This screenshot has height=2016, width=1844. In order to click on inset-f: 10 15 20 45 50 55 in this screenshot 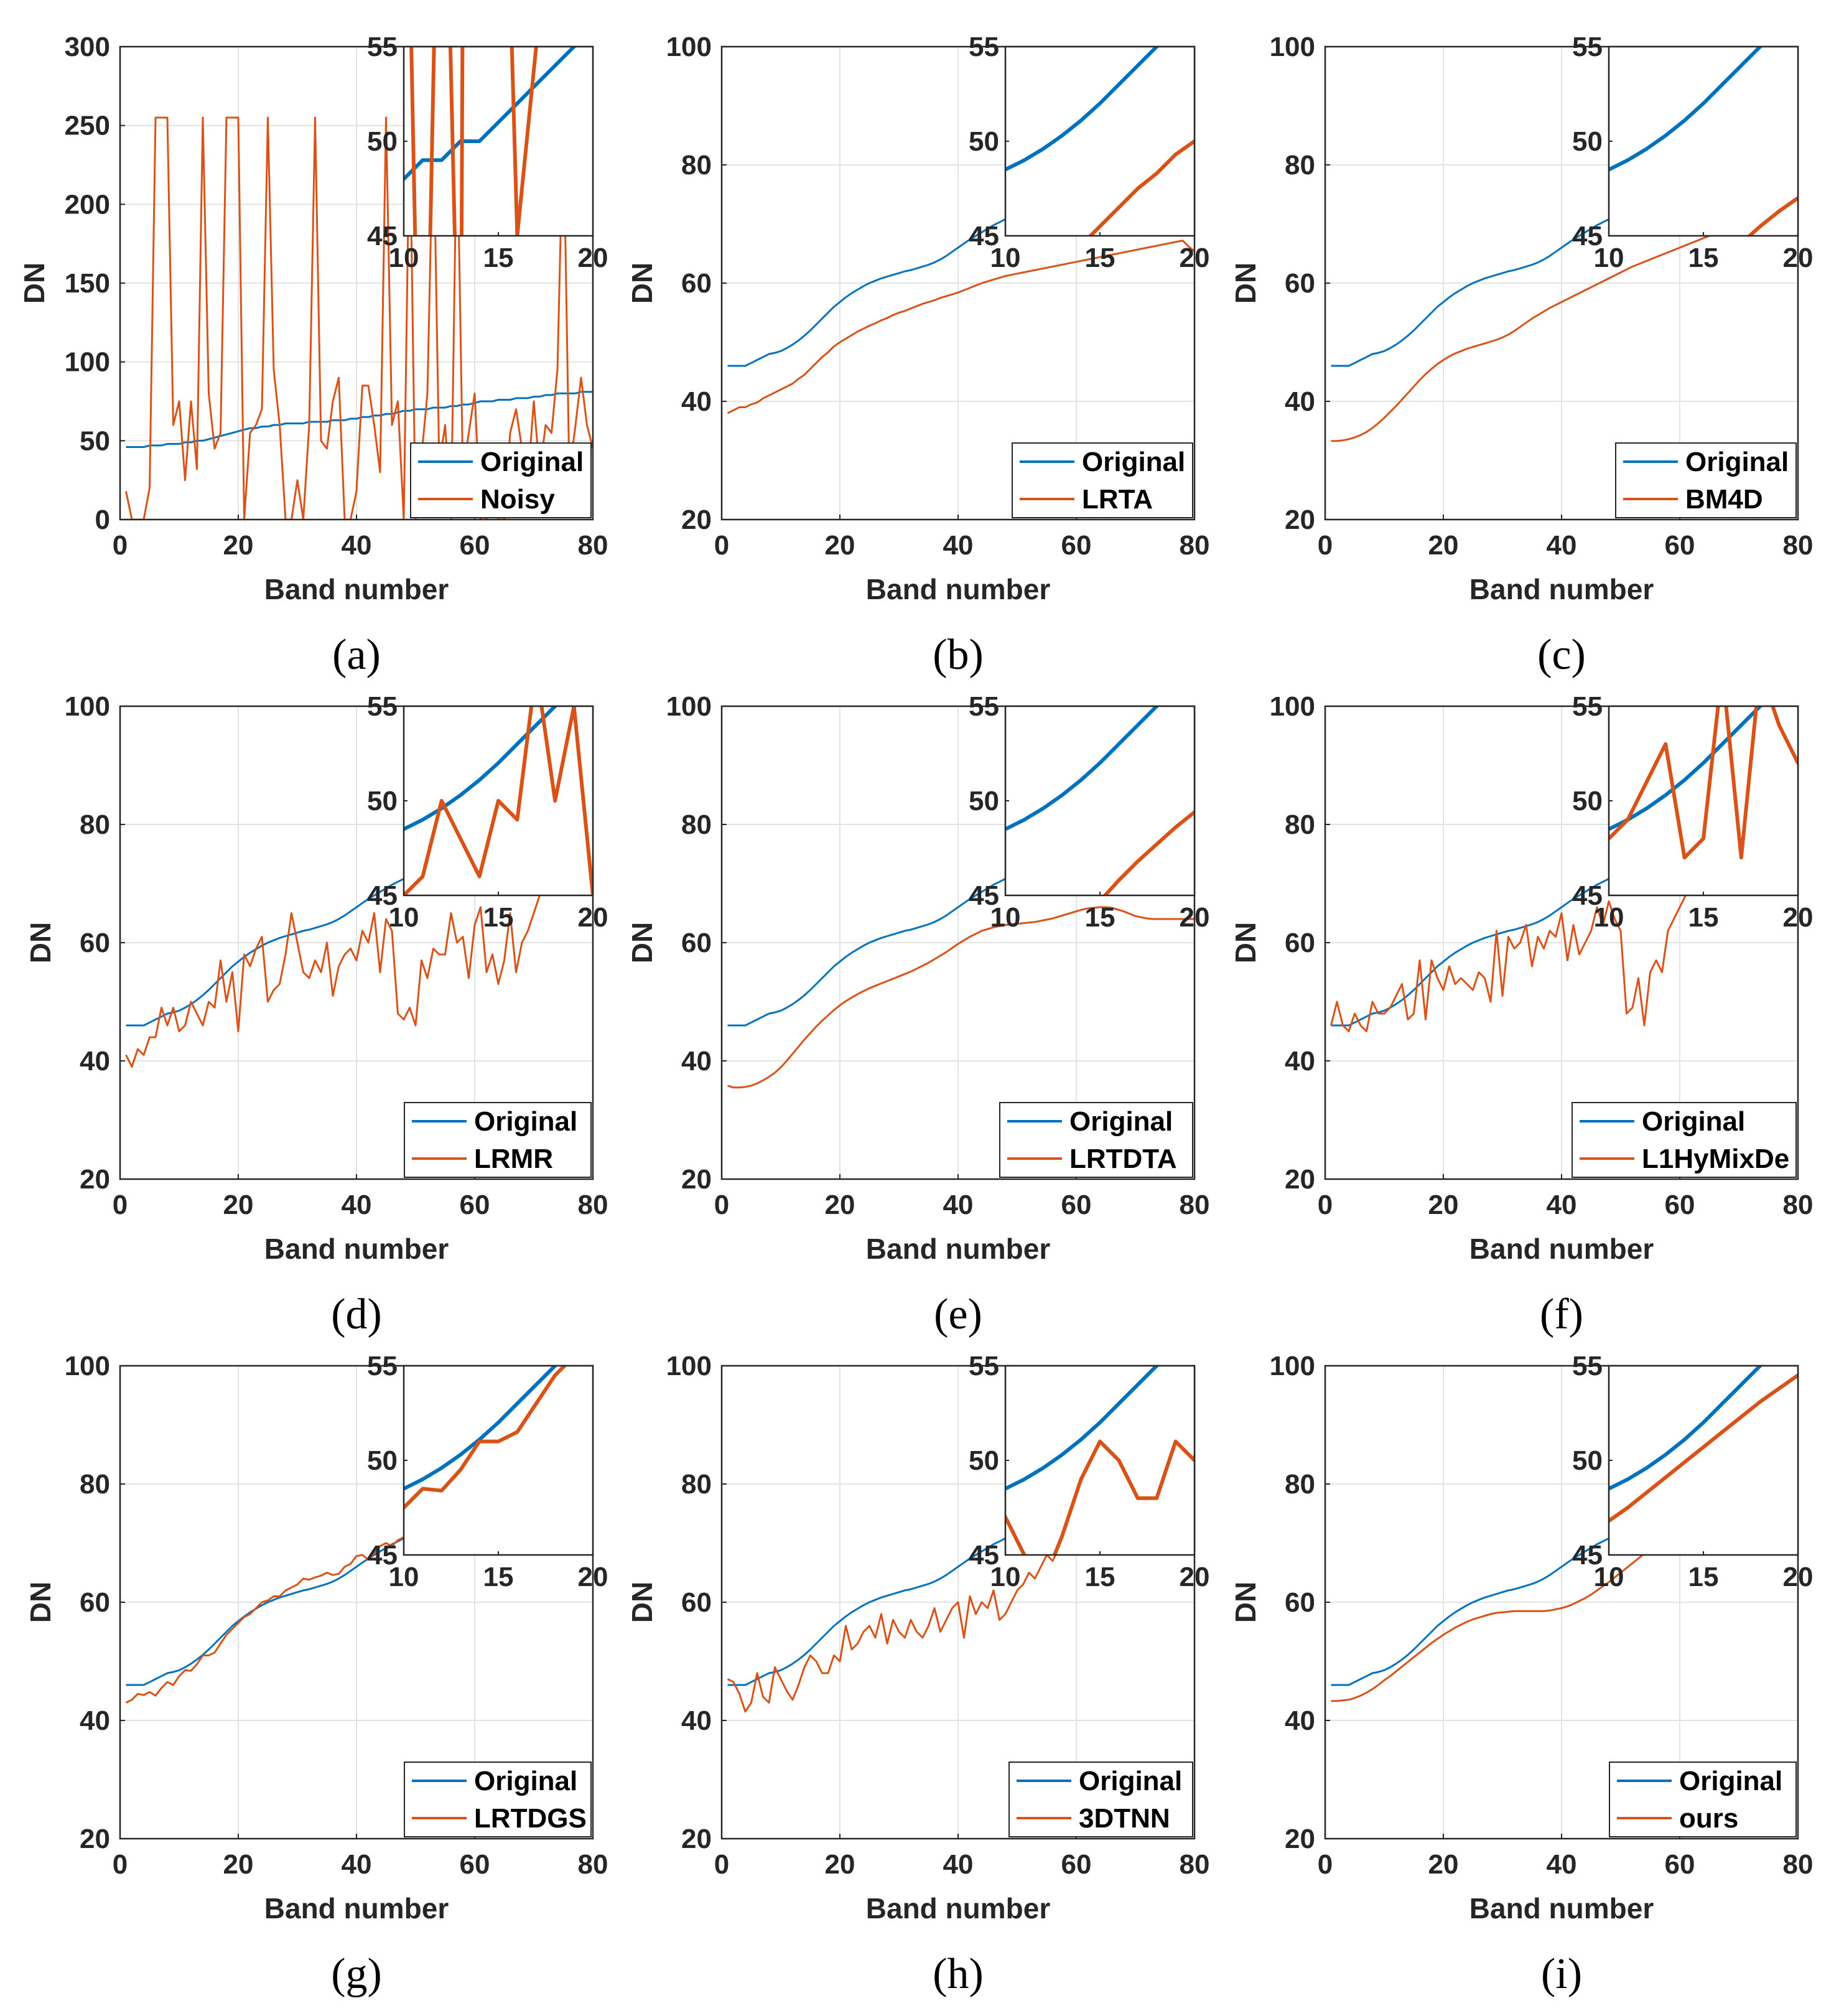, I will do `click(1692, 812)`.